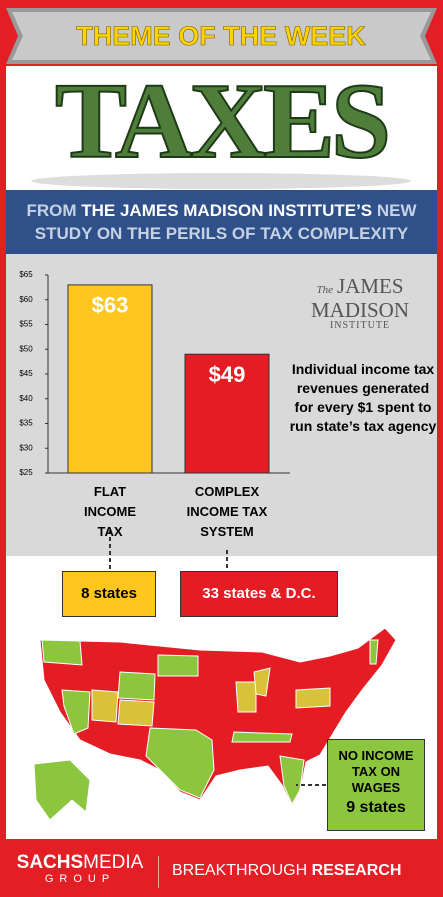  I want to click on logo: The JAMES MADISON INSTITUTE, so click(360, 303).